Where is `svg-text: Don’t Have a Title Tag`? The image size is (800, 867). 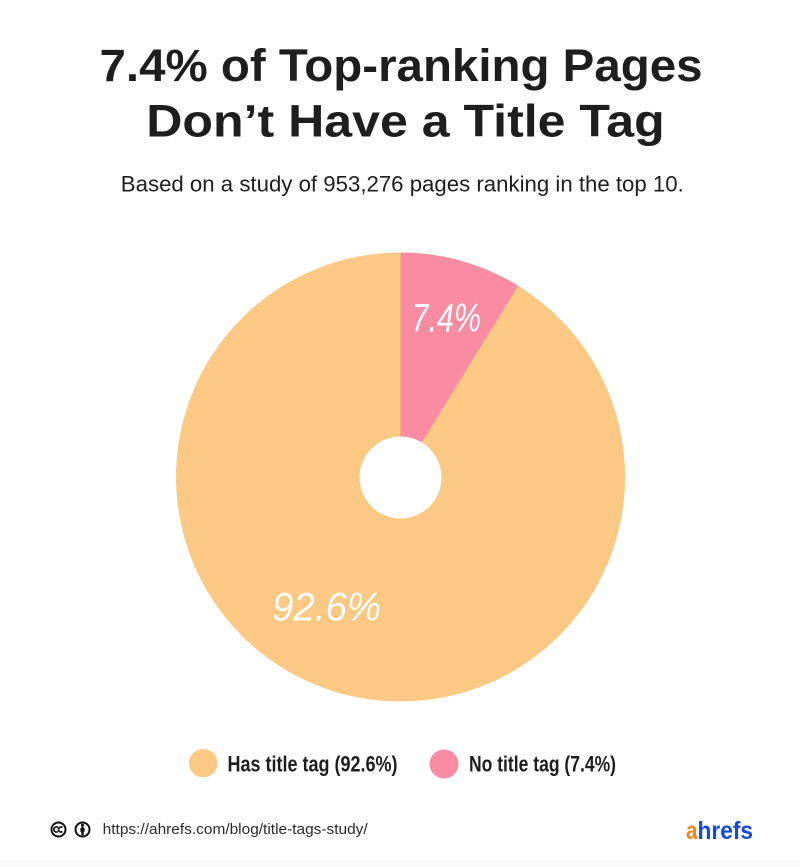 svg-text: Don’t Have a Title Tag is located at coordinates (405, 121).